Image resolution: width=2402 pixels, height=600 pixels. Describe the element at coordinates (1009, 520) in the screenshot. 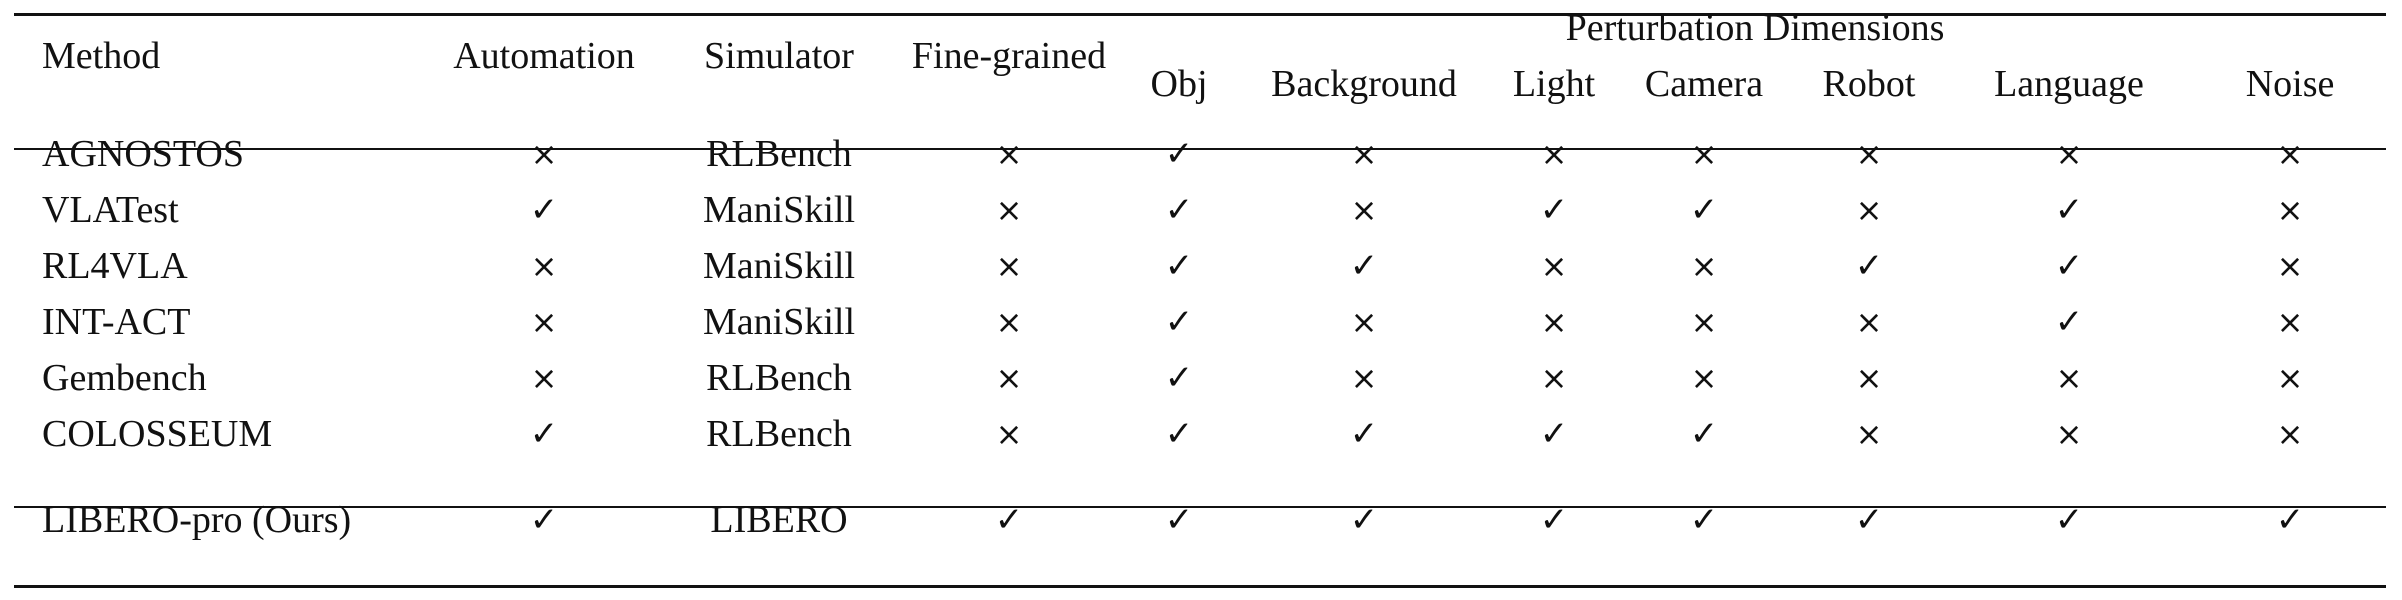

I see `fine-grained-mark: ✓` at that location.